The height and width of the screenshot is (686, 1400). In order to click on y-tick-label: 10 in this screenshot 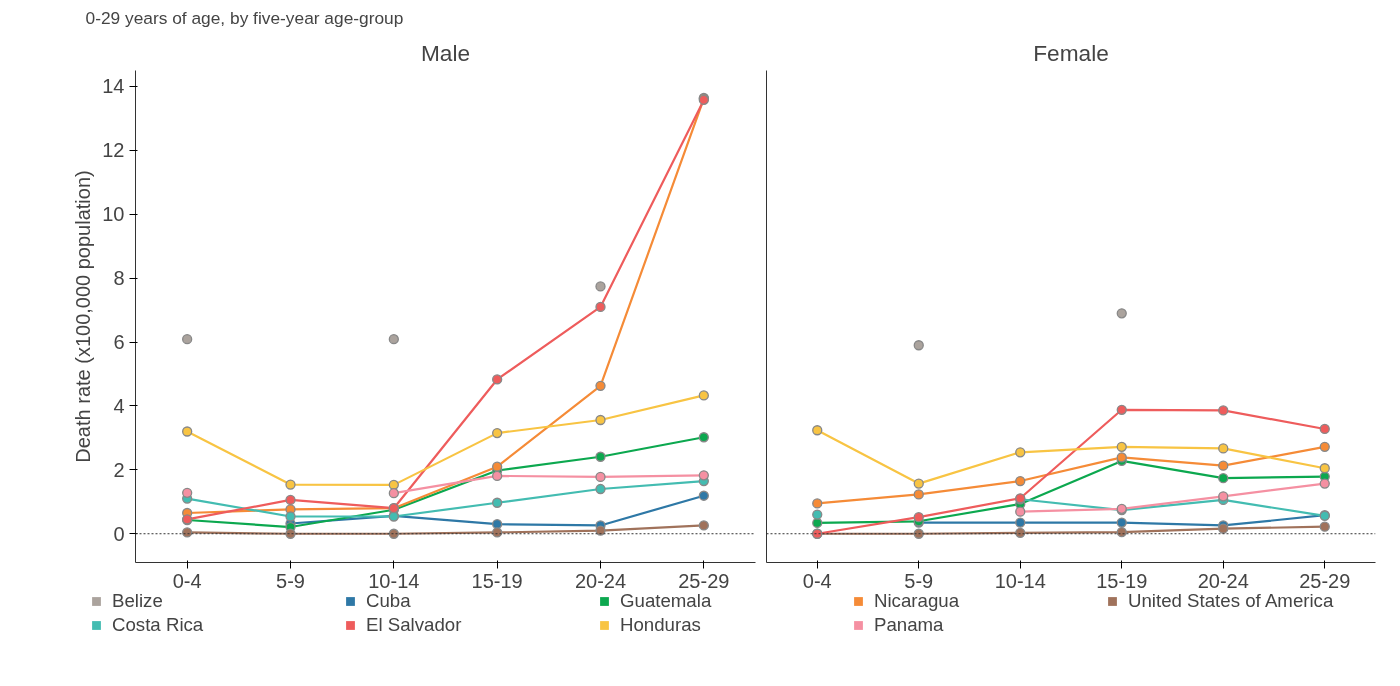, I will do `click(113, 214)`.